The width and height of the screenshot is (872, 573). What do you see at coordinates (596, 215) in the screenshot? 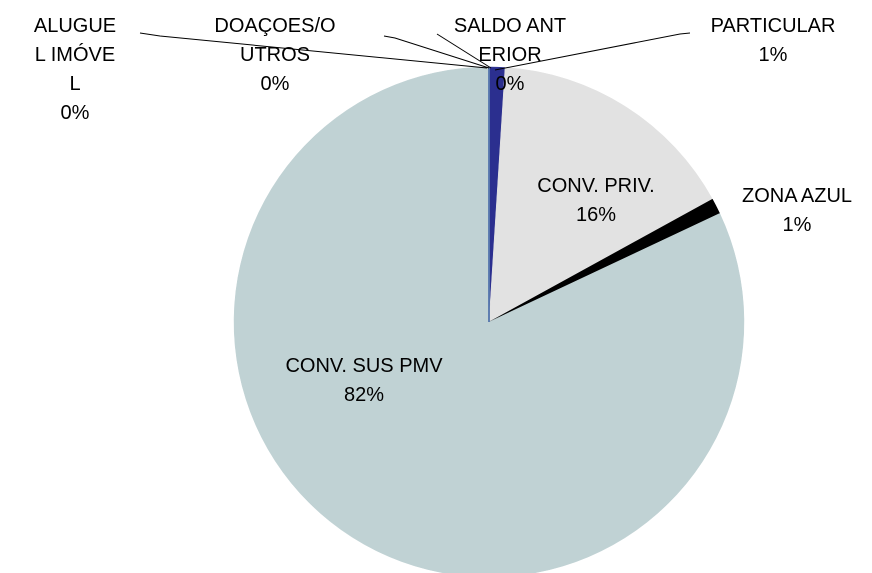
I see `value-label: 16%` at bounding box center [596, 215].